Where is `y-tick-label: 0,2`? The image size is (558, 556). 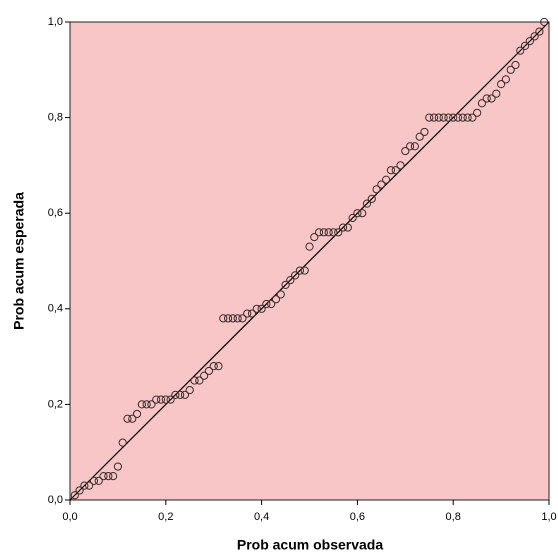
y-tick-label: 0,2 is located at coordinates (55, 404).